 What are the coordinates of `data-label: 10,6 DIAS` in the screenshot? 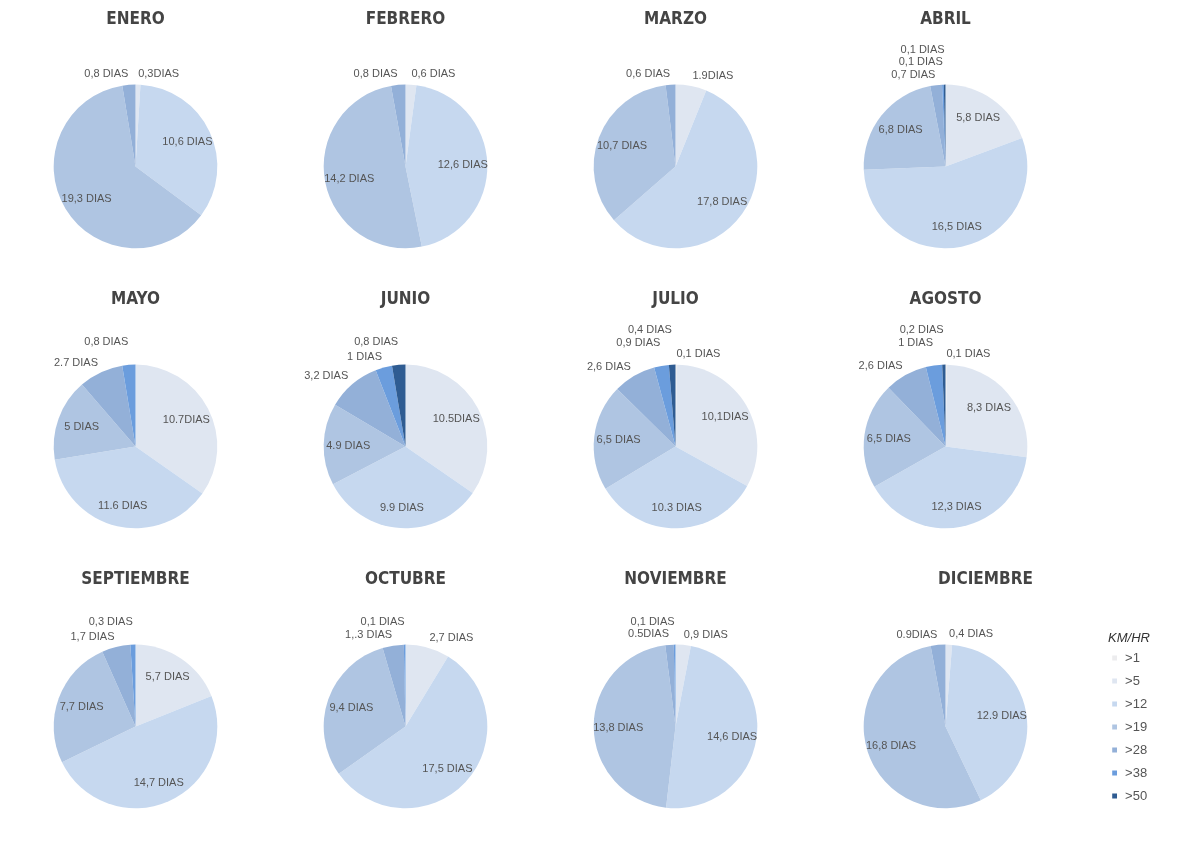 It's located at (187, 140).